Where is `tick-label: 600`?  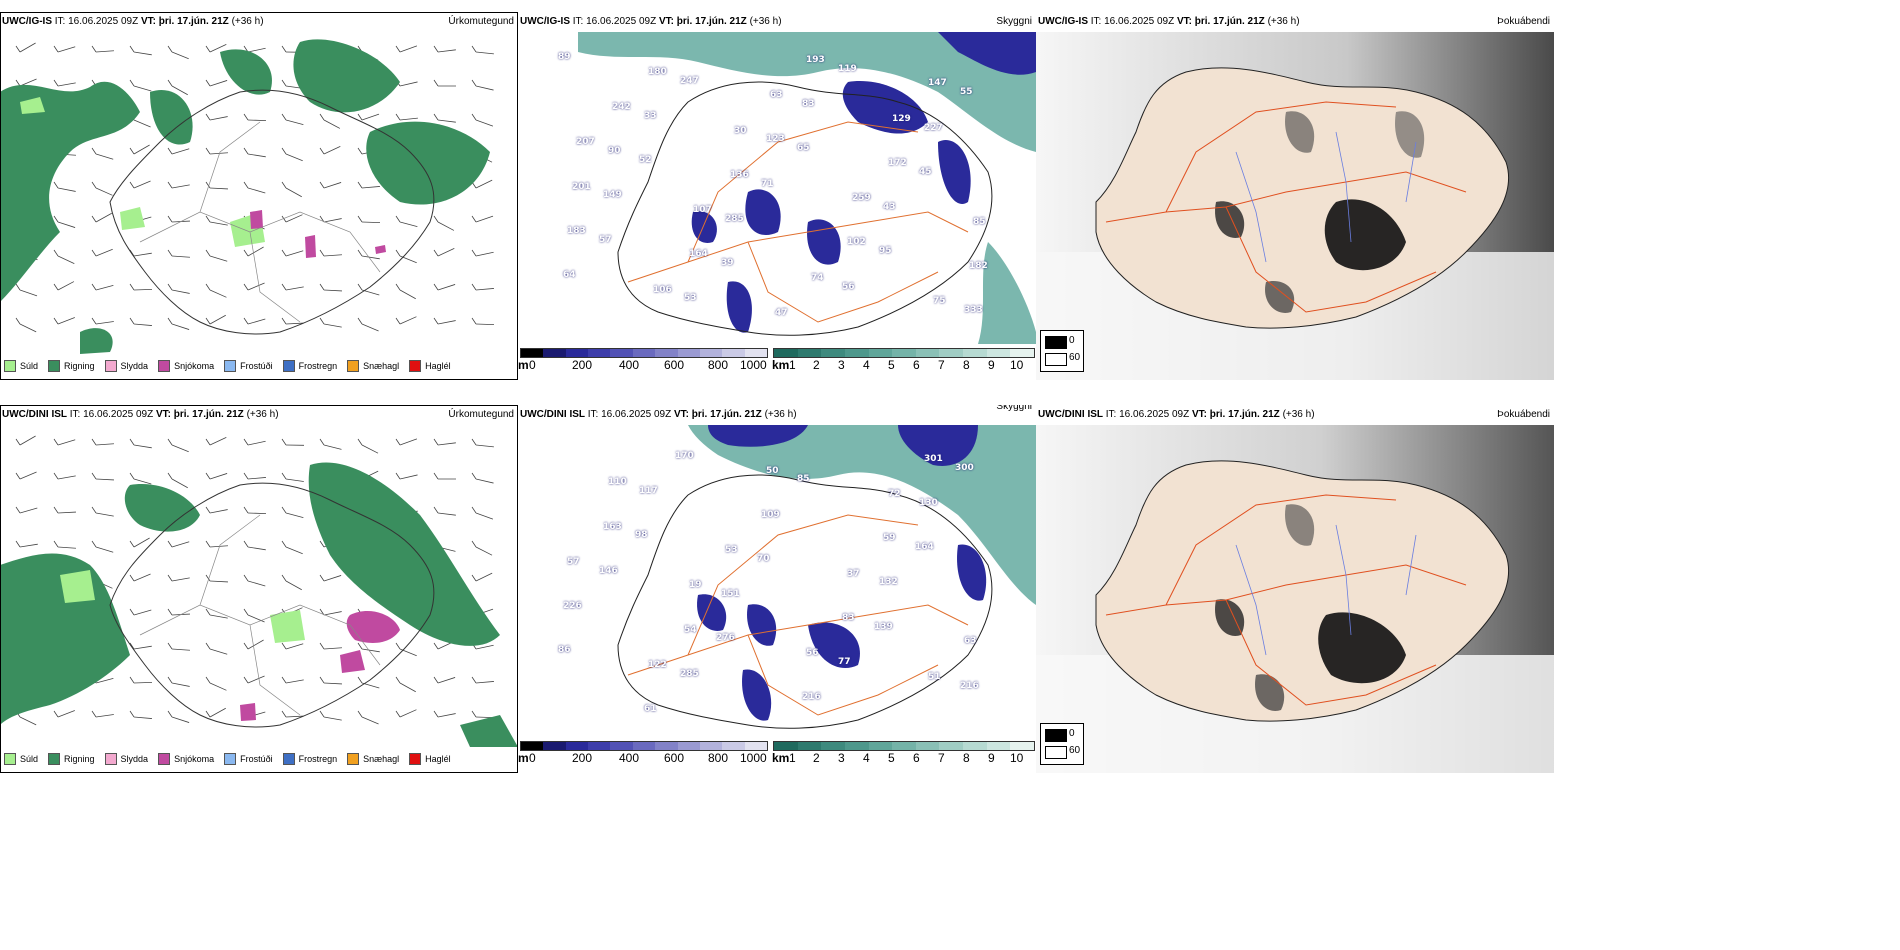 tick-label: 600 is located at coordinates (674, 365).